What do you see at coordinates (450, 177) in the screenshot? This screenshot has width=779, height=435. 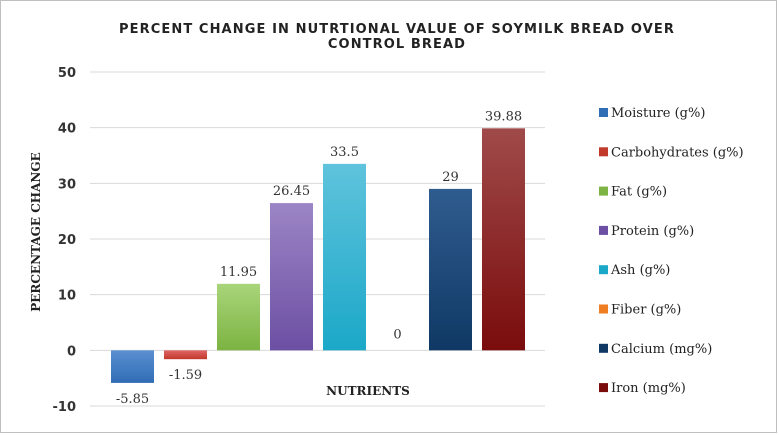 I see `data-label: 29` at bounding box center [450, 177].